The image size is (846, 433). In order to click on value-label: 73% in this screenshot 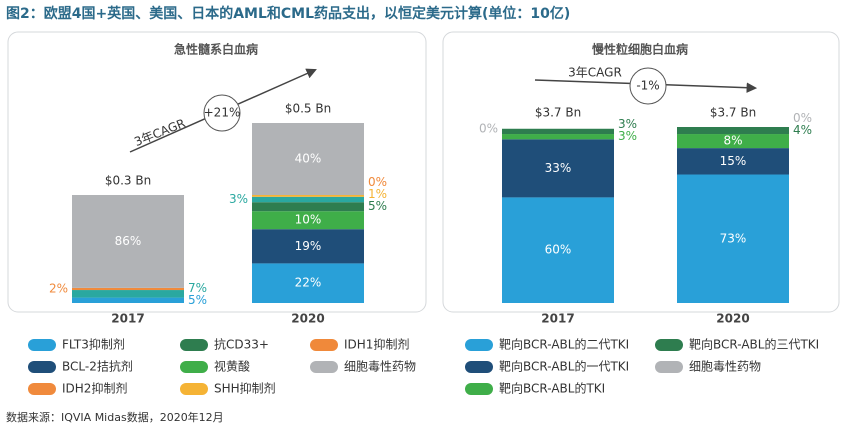, I will do `click(733, 238)`.